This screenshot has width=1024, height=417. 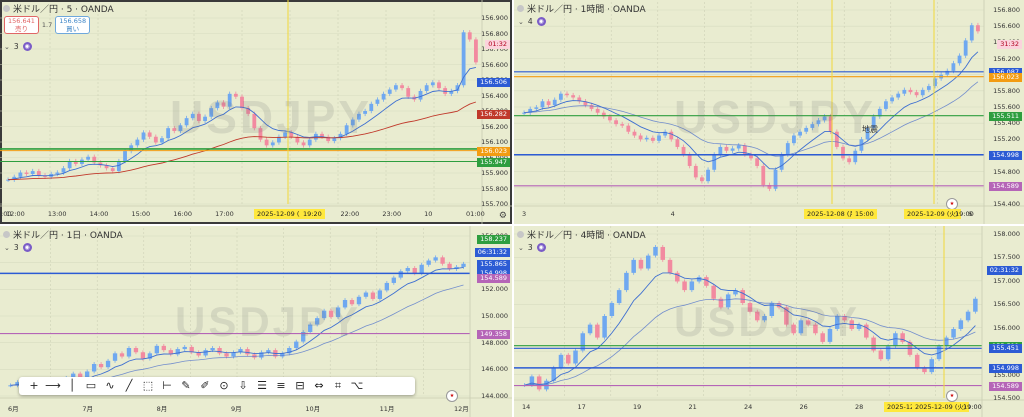 I want to click on measure-icon: ⇔, so click(x=319, y=385).